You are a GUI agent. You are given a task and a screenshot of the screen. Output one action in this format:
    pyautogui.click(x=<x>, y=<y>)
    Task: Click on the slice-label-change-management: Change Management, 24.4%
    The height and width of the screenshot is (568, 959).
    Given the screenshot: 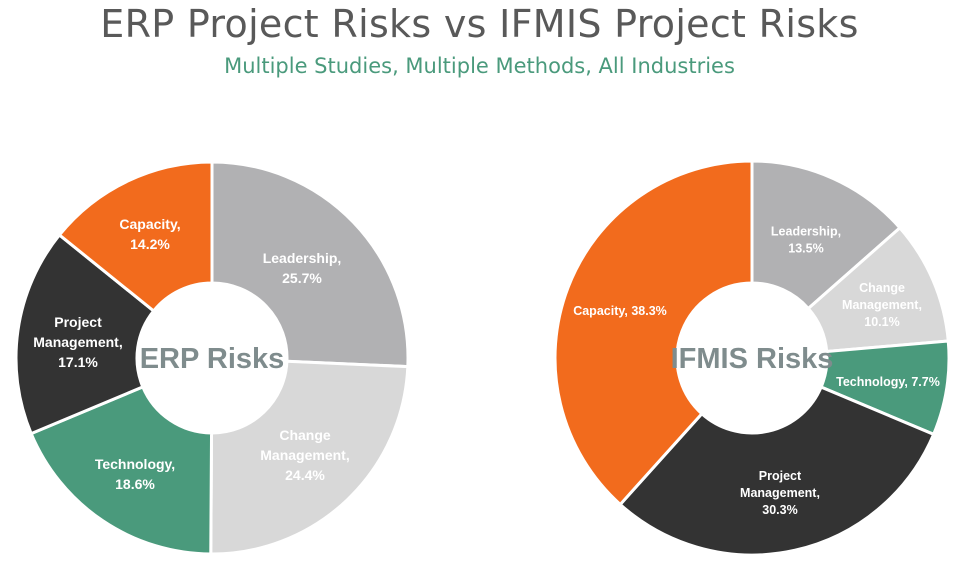 What is the action you would take?
    pyautogui.click(x=304, y=455)
    